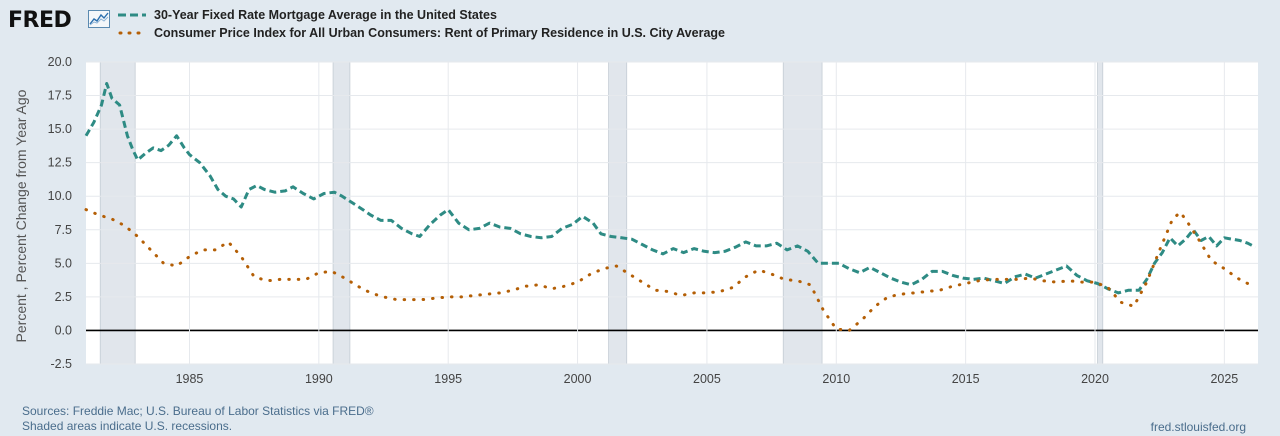 The image size is (1280, 436). Describe the element at coordinates (1224, 379) in the screenshot. I see `x-tick-label: 2025` at that location.